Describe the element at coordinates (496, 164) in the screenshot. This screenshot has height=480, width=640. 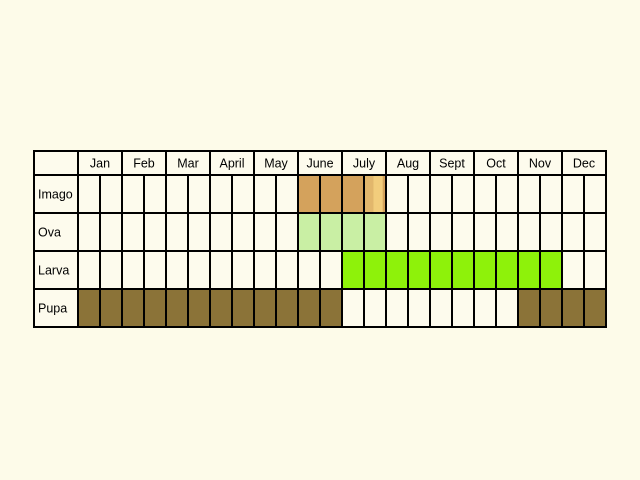
I see `month-label-oct: Oct` at that location.